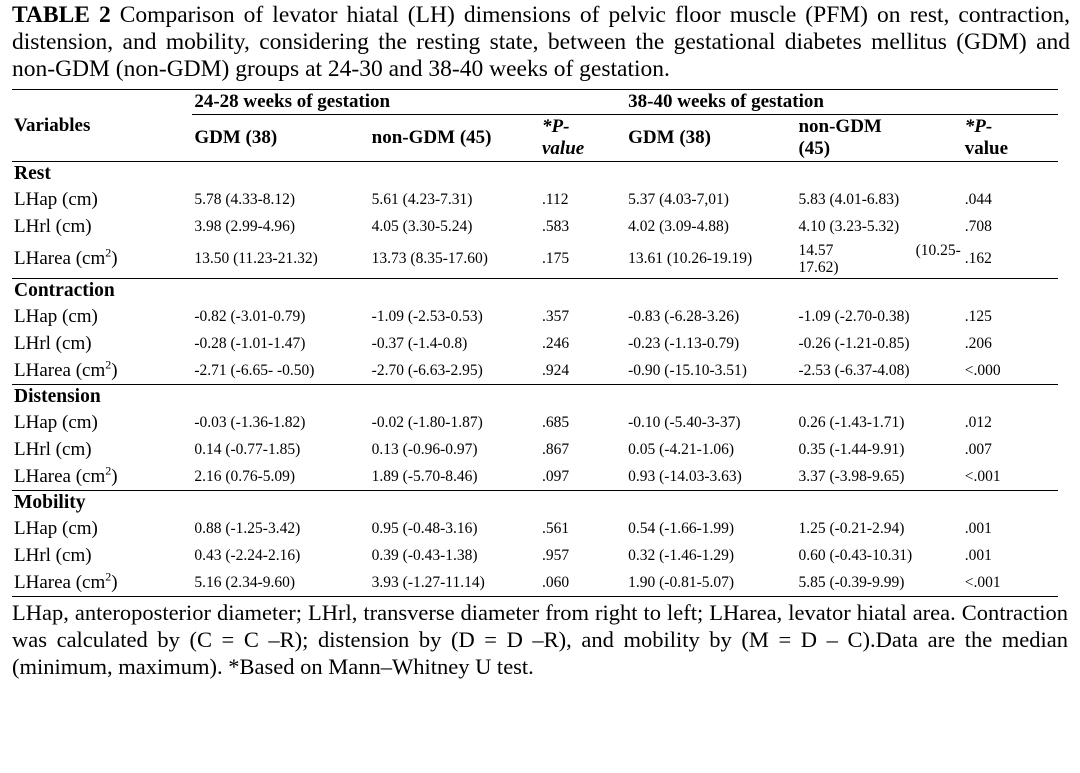  What do you see at coordinates (281, 371) in the screenshot?
I see `gdm-1-cell: -2.71 (-6.65- -0.50)` at bounding box center [281, 371].